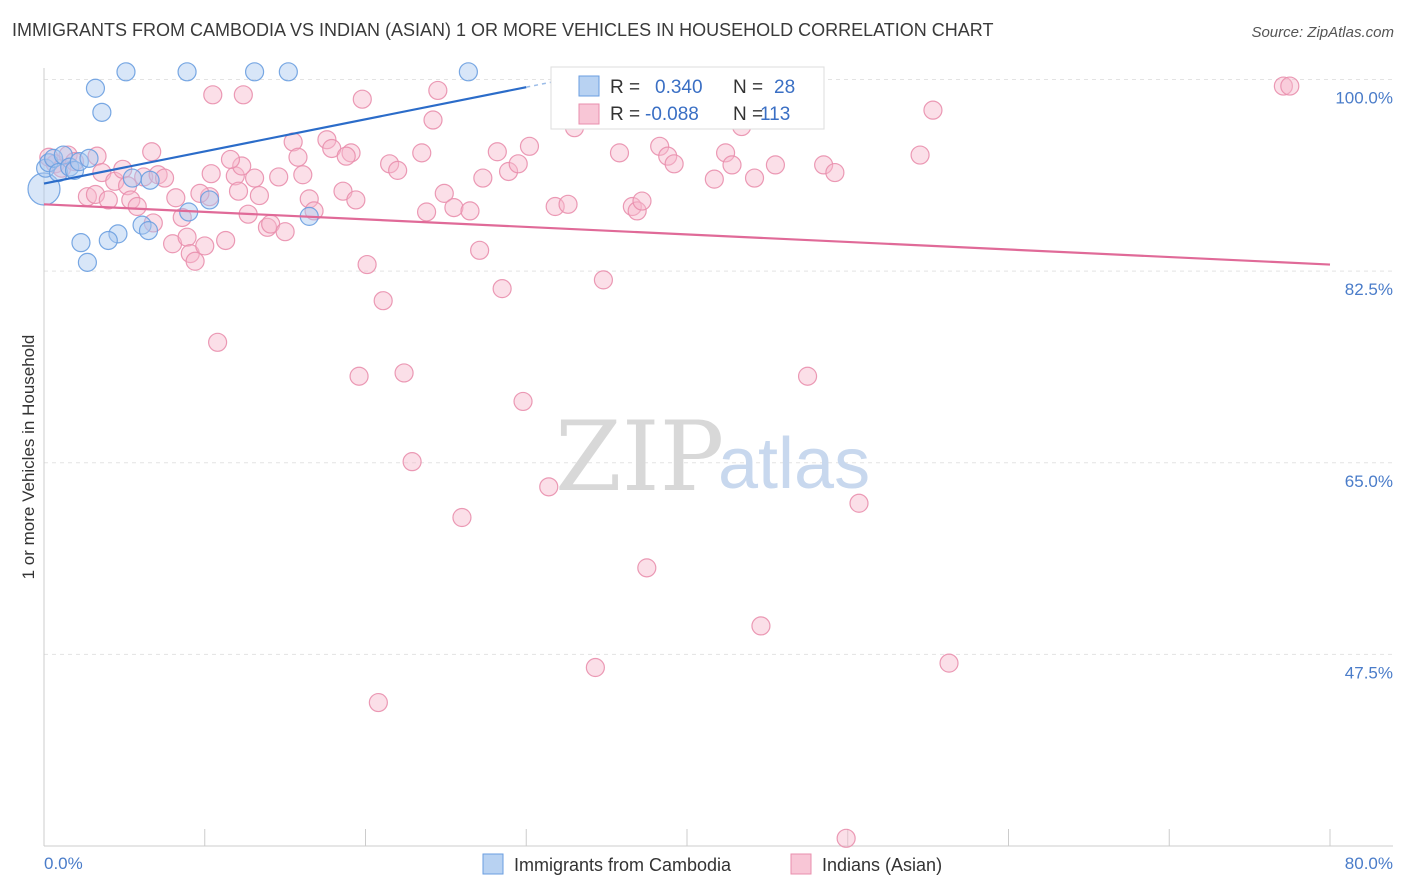 The width and height of the screenshot is (1406, 892). Describe the element at coordinates (28, 457) in the screenshot. I see `y-axis-label: 1 or more Vehicles in Household` at that location.